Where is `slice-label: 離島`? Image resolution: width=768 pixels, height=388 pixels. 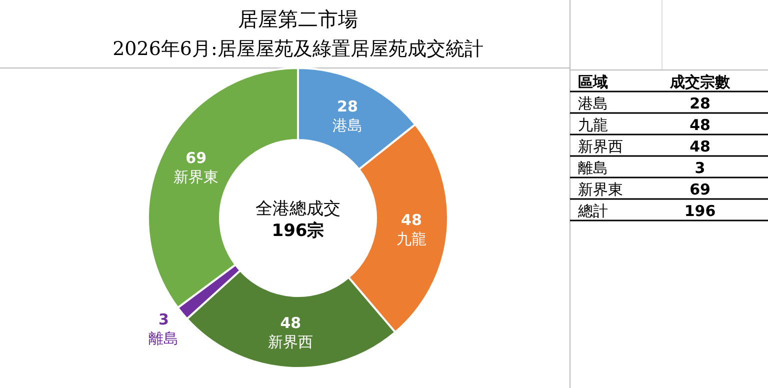
slice-label: 離島 is located at coordinates (163, 339).